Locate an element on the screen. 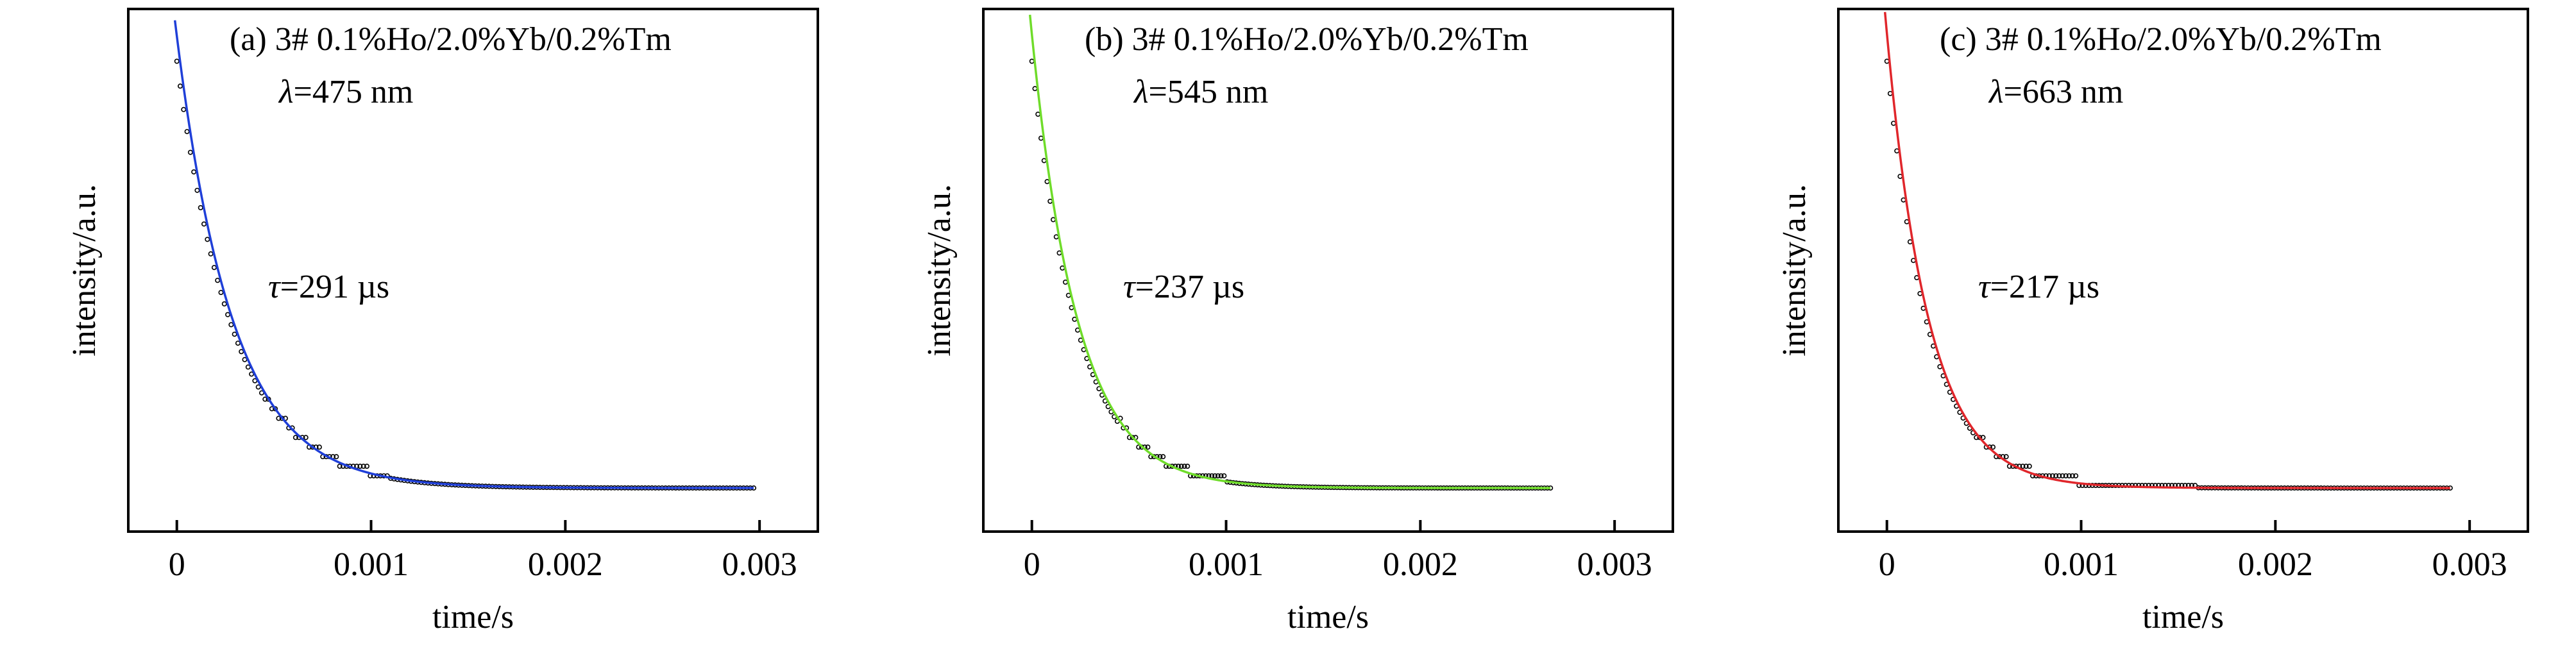 The image size is (2576, 647). wavelength-value: =663 nm is located at coordinates (2064, 92).